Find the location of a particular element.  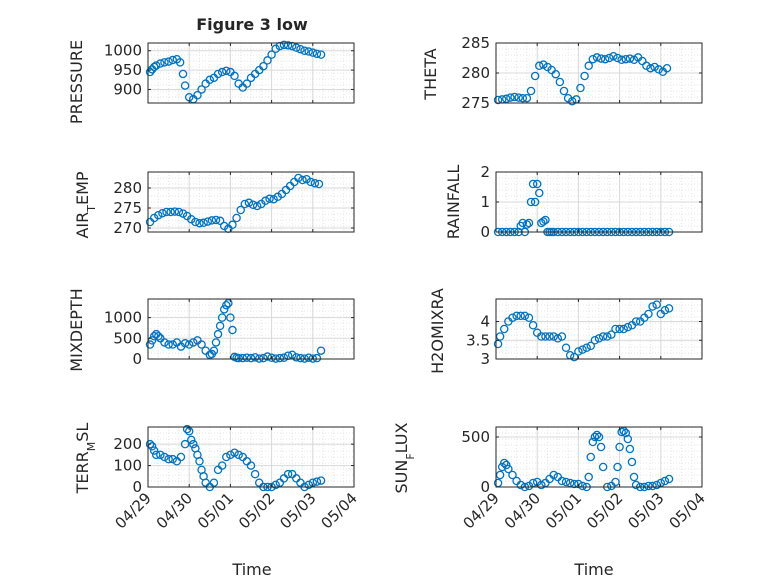

mixdepth-ytick-label: 1000 is located at coordinates (123, 318).